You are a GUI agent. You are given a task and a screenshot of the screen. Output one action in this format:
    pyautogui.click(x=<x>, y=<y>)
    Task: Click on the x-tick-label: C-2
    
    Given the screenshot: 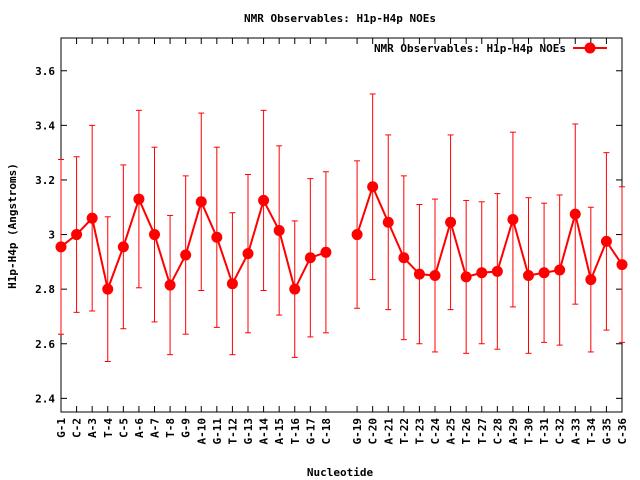 What is the action you would take?
    pyautogui.click(x=77, y=428)
    